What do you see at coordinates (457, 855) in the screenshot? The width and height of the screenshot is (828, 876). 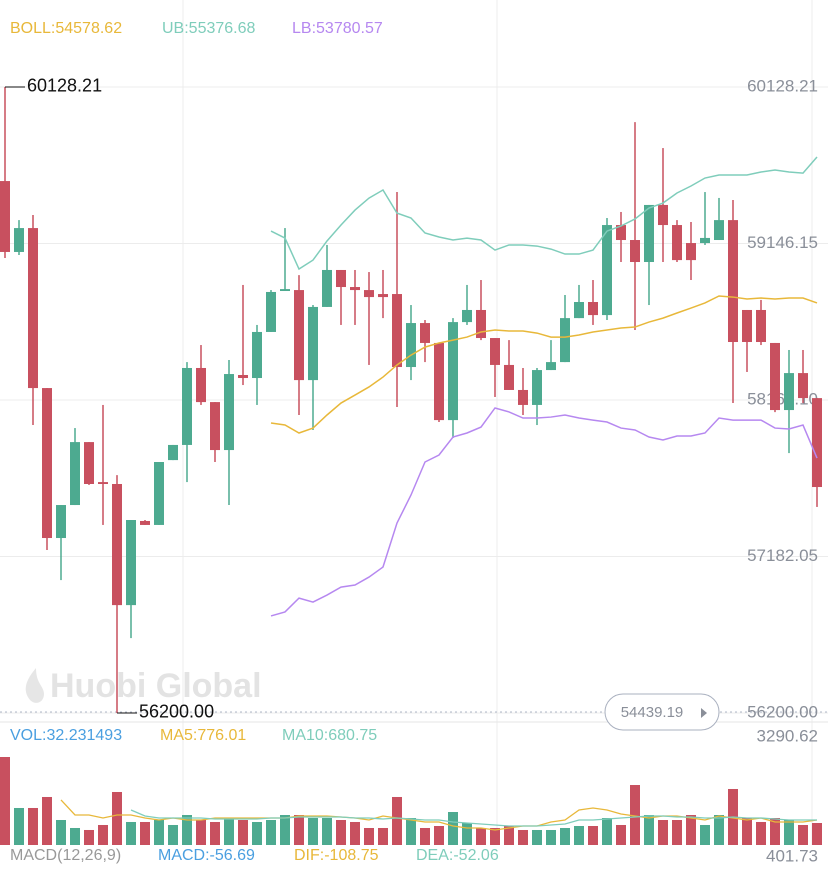 I see `macd-legend: DEA:-52.06` at bounding box center [457, 855].